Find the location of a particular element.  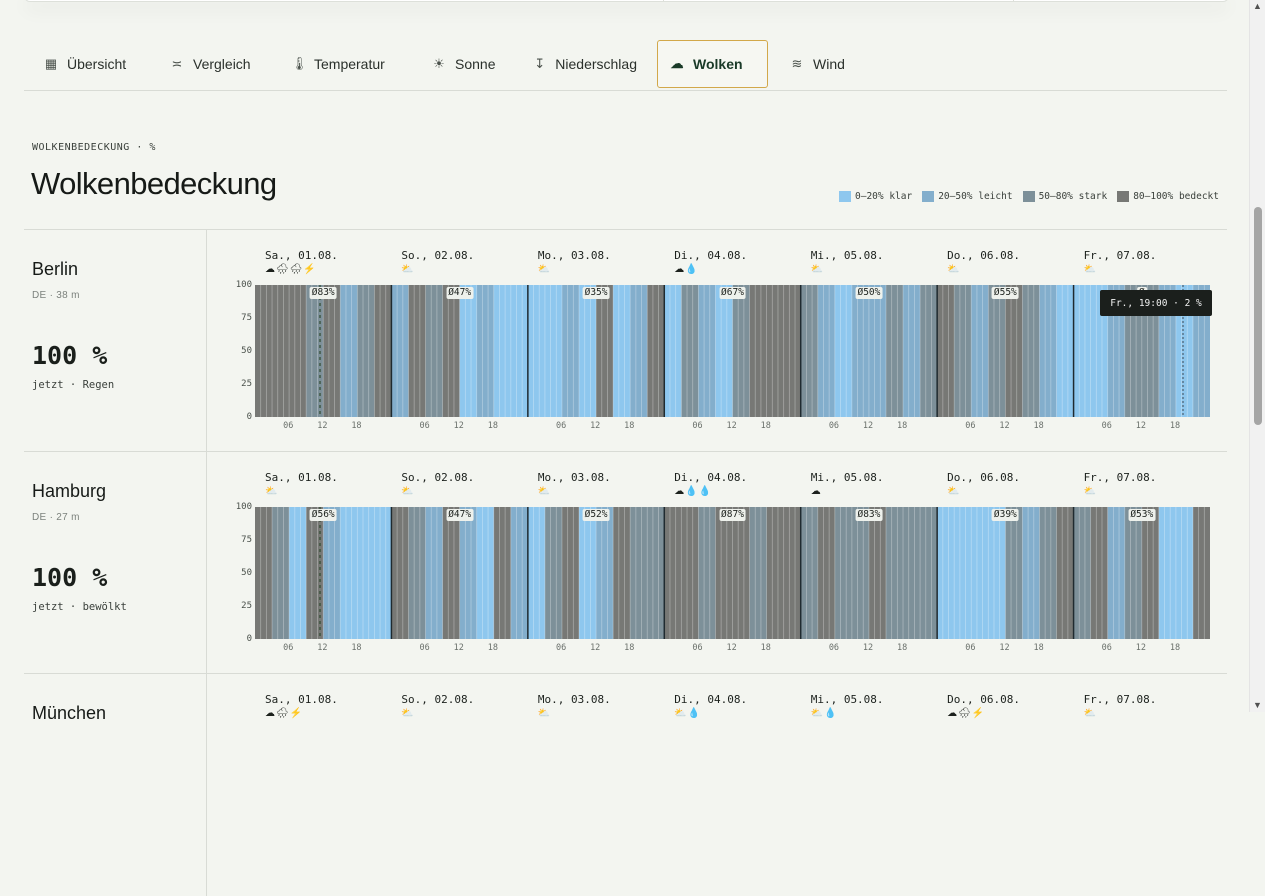

day-average-badge: Ø53% is located at coordinates (1142, 515).